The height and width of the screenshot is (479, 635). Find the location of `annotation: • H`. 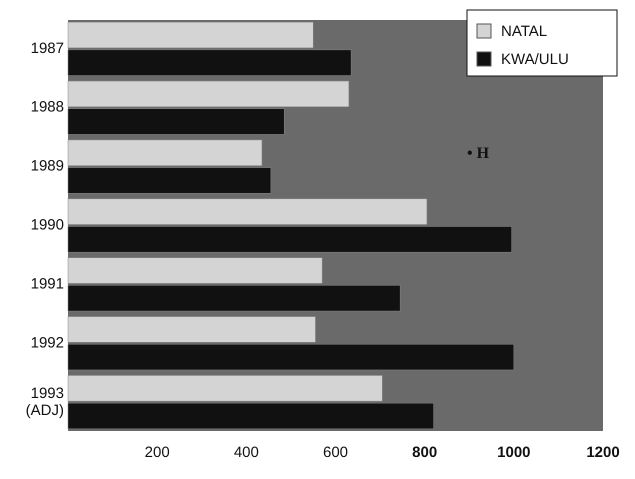

annotation: • H is located at coordinates (478, 153).